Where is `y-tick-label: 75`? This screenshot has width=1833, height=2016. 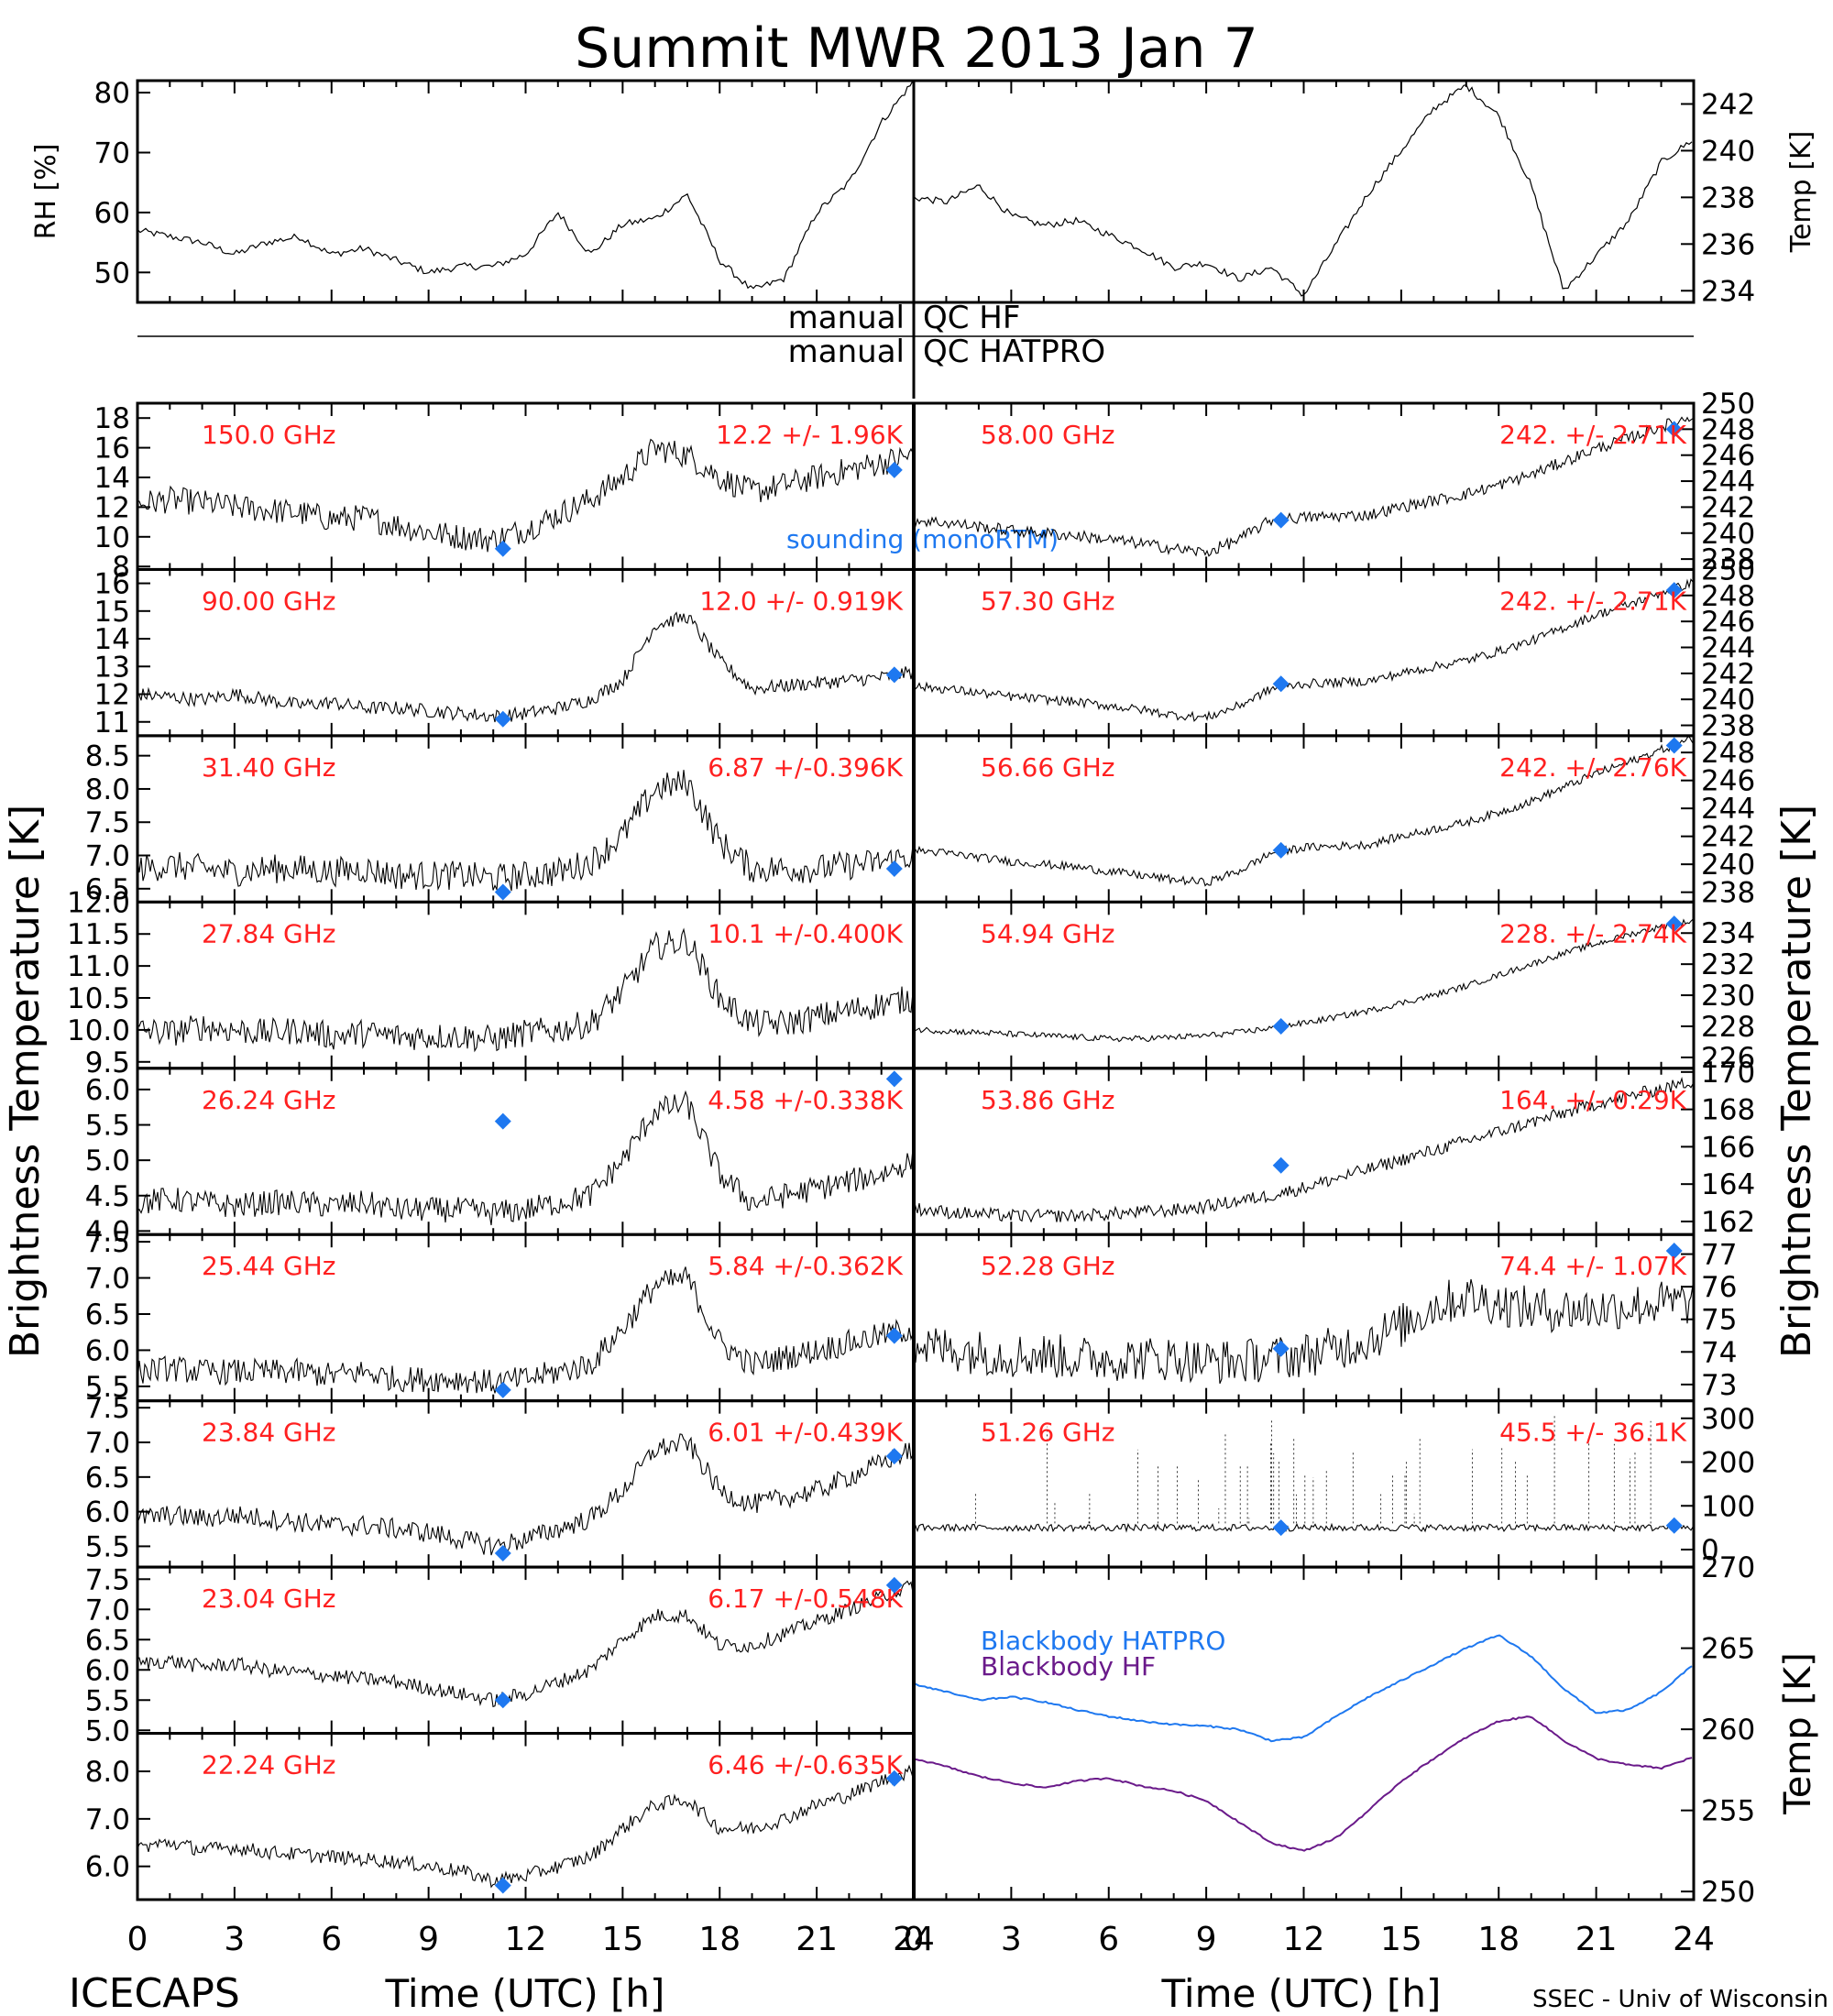 y-tick-label: 75 is located at coordinates (1719, 1320).